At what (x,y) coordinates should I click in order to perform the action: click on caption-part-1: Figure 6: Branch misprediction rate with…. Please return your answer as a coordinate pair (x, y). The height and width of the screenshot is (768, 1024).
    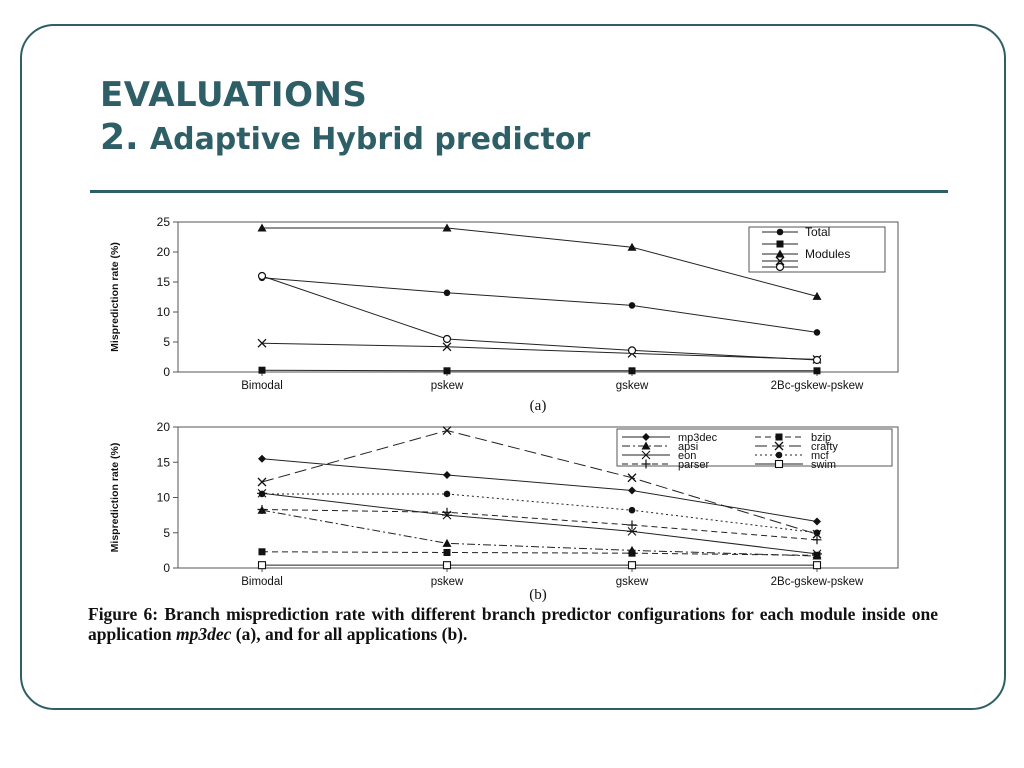
    Looking at the image, I should click on (513, 624).